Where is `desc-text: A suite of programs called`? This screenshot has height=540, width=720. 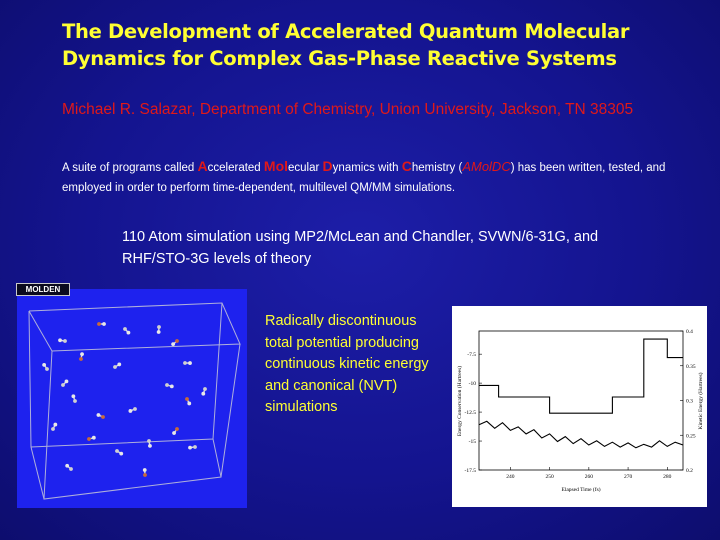 desc-text: A suite of programs called is located at coordinates (130, 168).